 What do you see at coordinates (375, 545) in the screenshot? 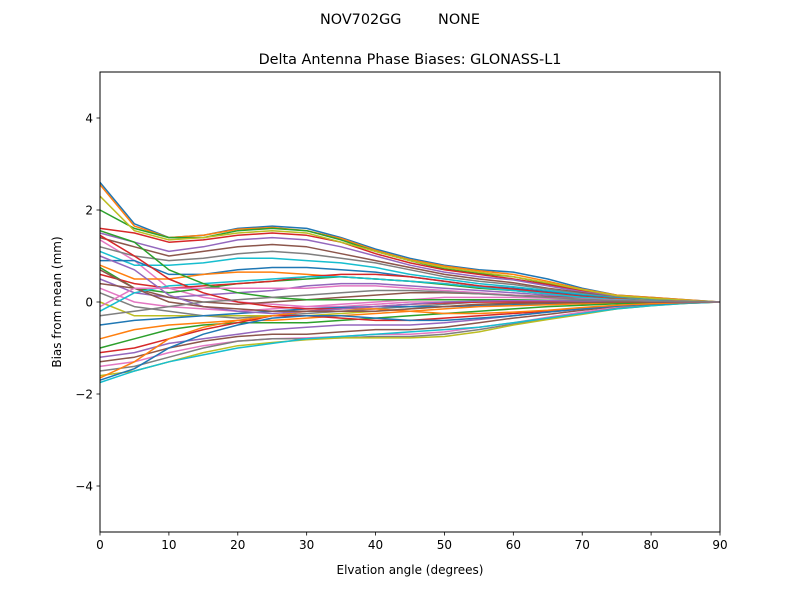
I see `x-tick-label: 40` at bounding box center [375, 545].